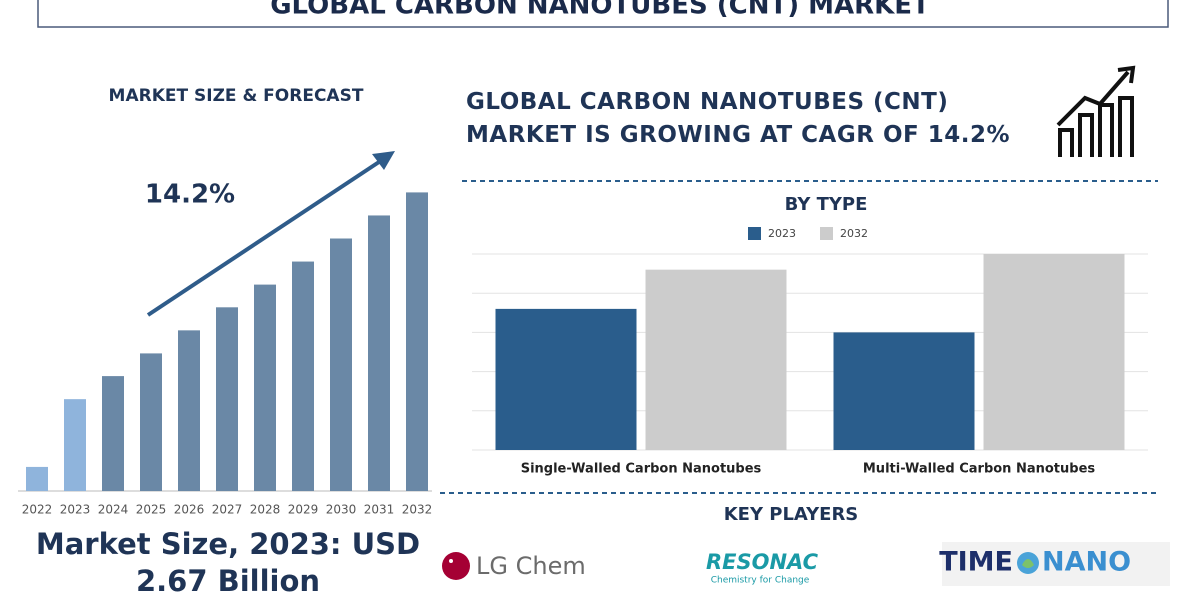 The width and height of the screenshot is (1200, 600). Describe the element at coordinates (762, 562) in the screenshot. I see `resonac-text: RESONAC` at that location.